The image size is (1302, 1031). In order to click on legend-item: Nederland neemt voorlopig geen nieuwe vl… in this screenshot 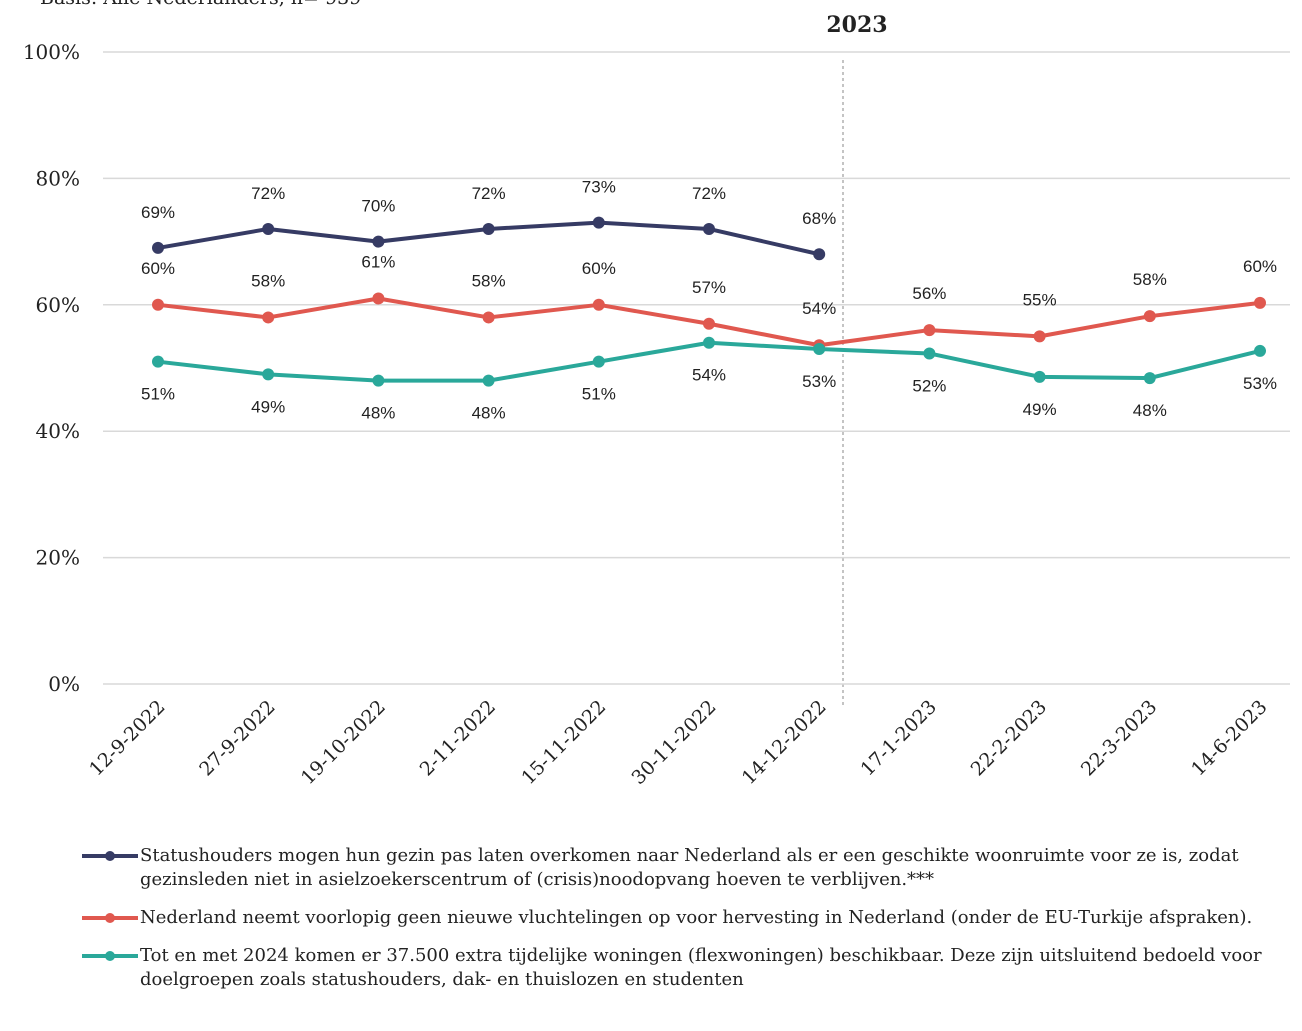, I will do `click(680, 918)`.